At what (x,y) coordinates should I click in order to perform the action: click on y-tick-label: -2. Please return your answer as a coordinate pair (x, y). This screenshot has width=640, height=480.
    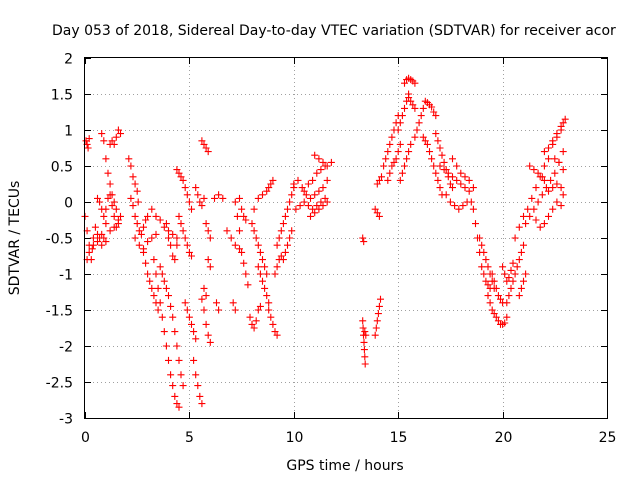
    Looking at the image, I should click on (66, 348).